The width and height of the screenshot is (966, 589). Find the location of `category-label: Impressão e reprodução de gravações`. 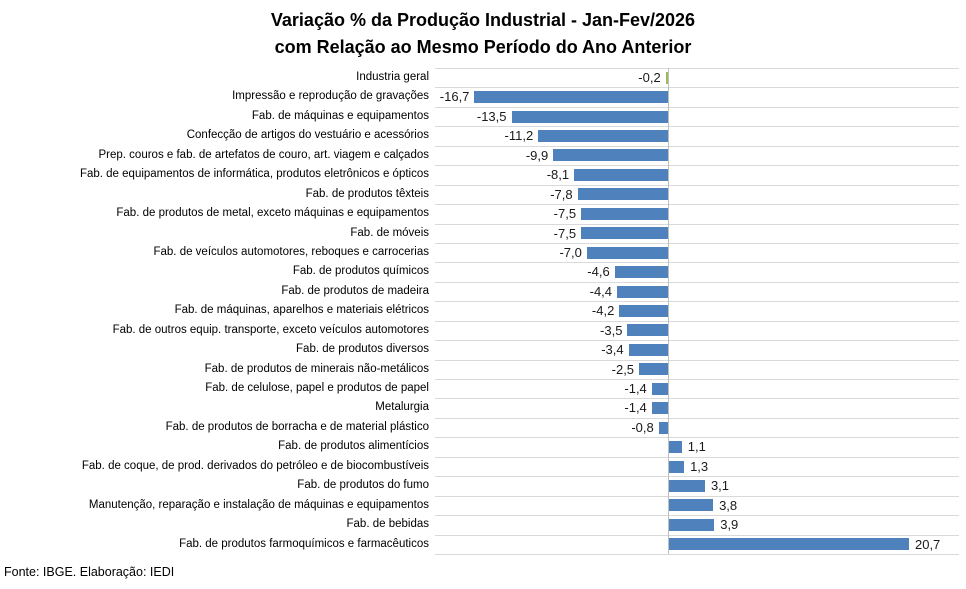

category-label: Impressão e reprodução de gravações is located at coordinates (330, 96).